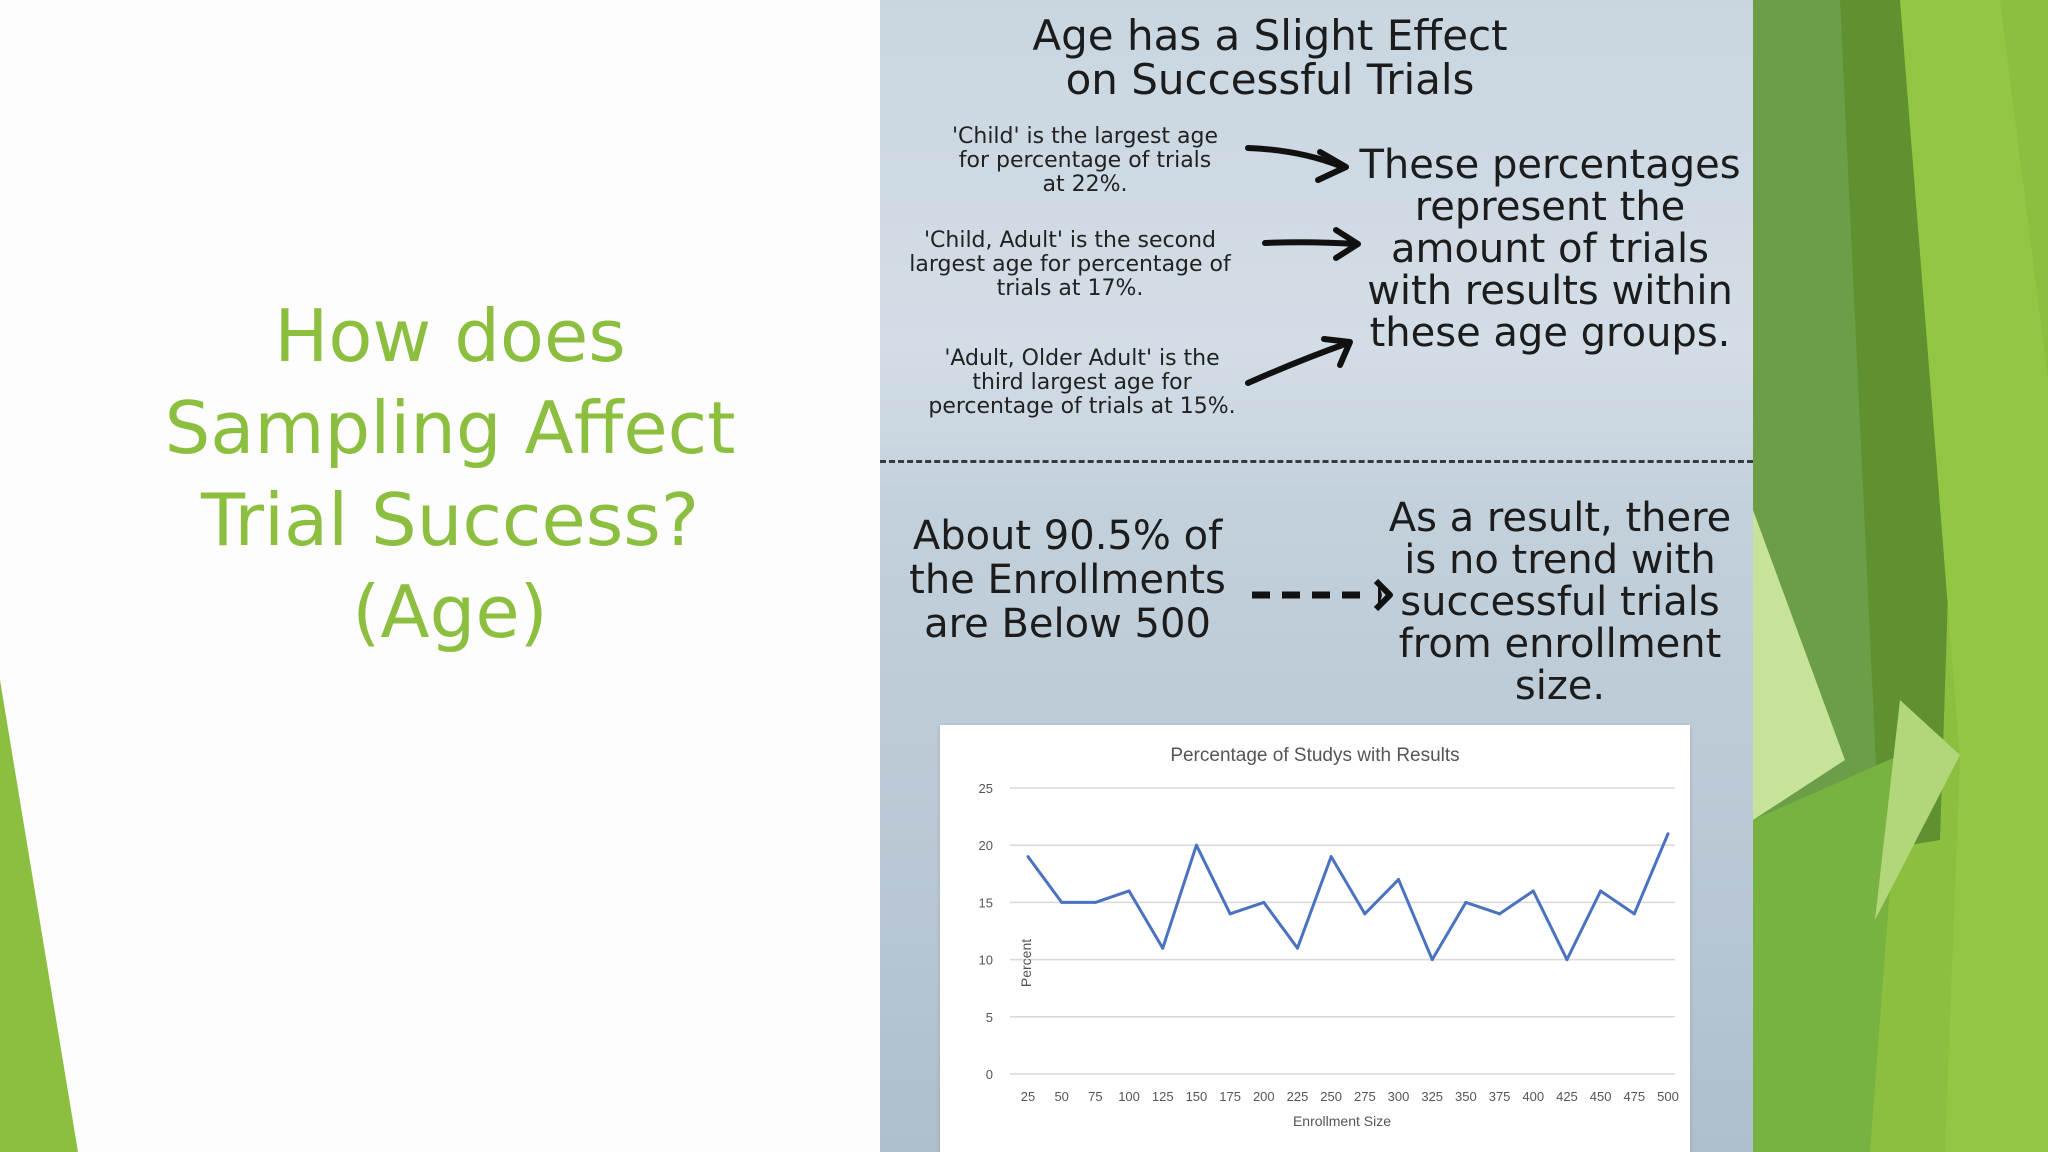 The image size is (2048, 1152). What do you see at coordinates (1560, 518) in the screenshot?
I see `statement-line: As a result, there` at bounding box center [1560, 518].